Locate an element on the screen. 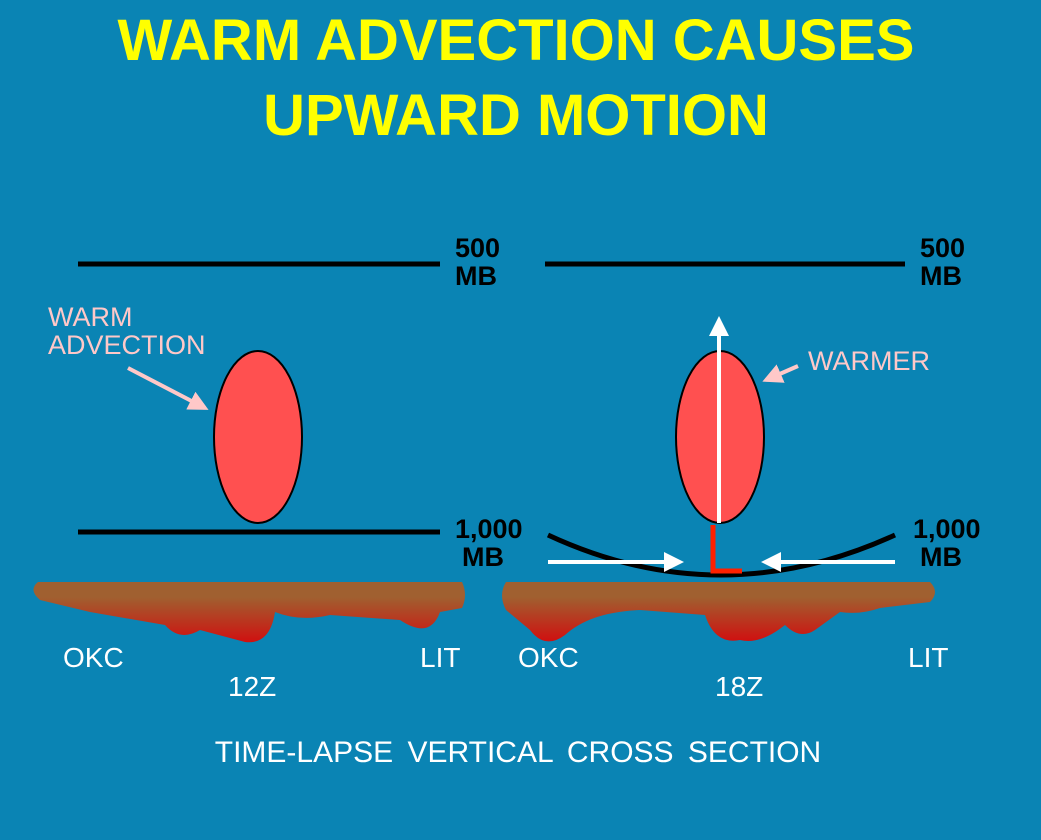 This screenshot has width=1041, height=840. annotation: WARMER is located at coordinates (869, 361).